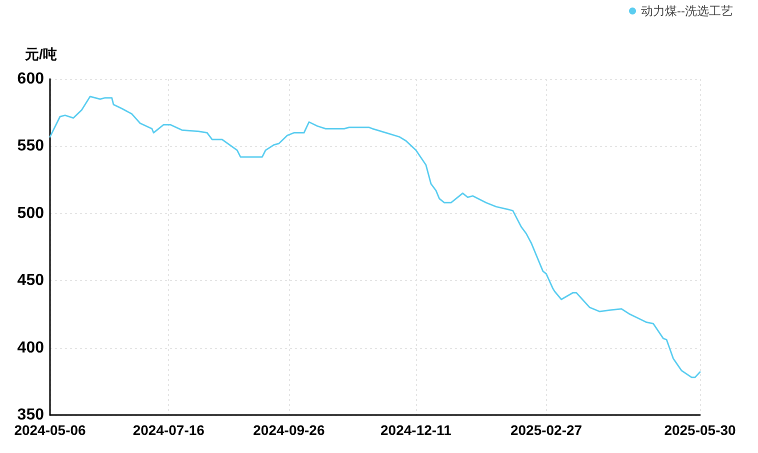 The width and height of the screenshot is (758, 453). Describe the element at coordinates (30, 415) in the screenshot. I see `y-tick-label: 350` at that location.